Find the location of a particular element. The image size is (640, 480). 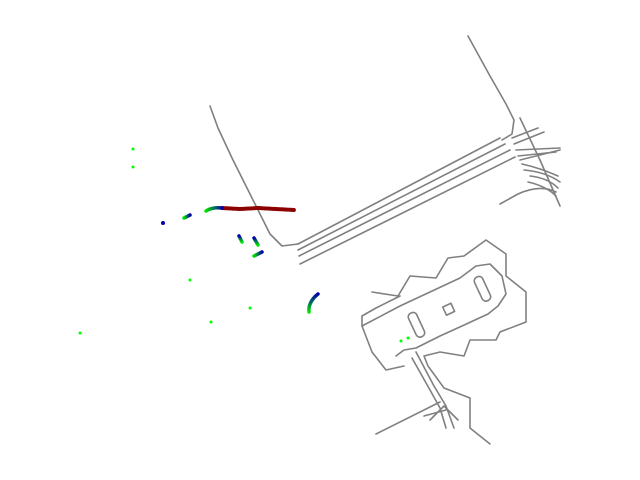

island-slot-right is located at coordinates (482, 288).